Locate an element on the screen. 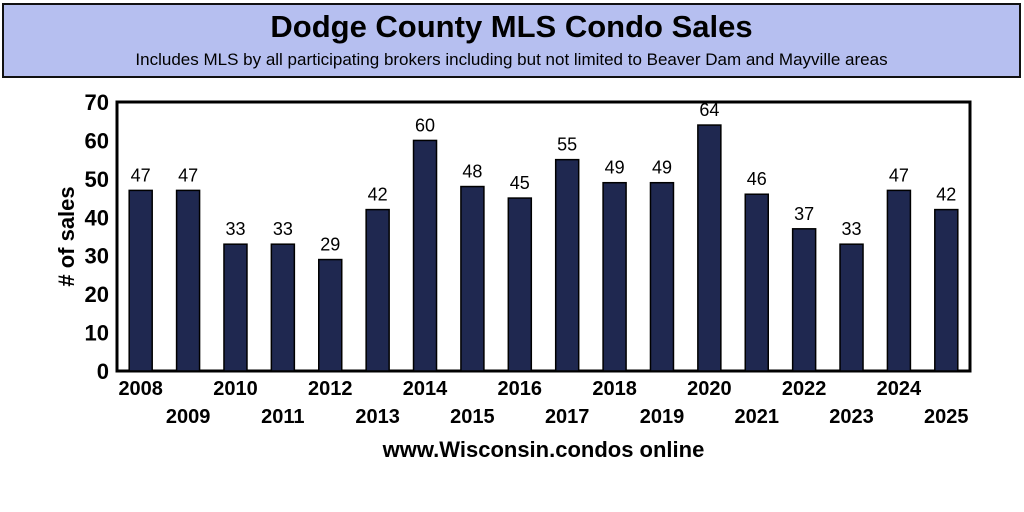  data-label: 55 is located at coordinates (567, 145).